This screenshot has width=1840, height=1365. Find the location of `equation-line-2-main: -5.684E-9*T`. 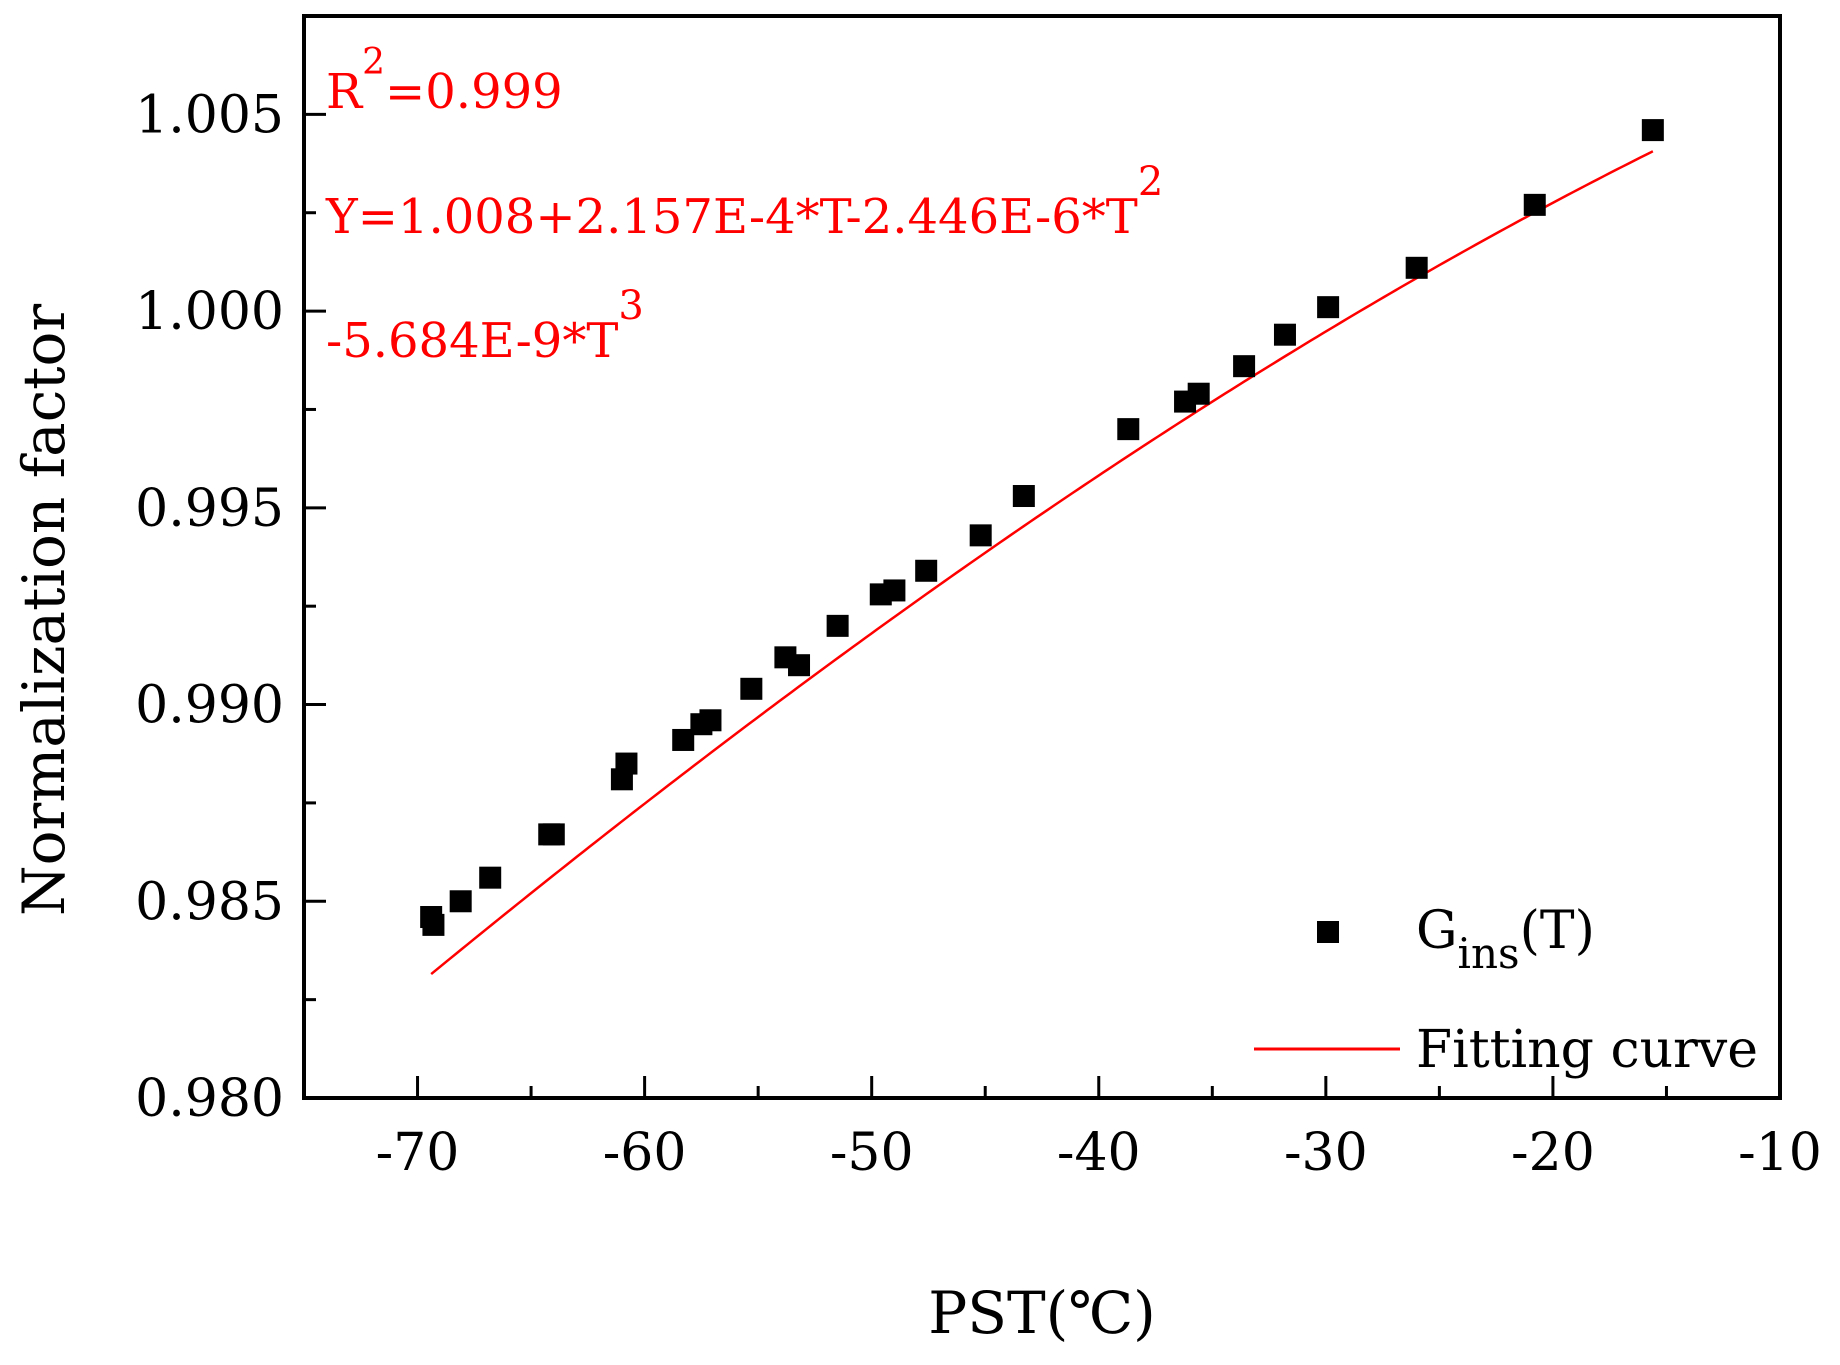

equation-line-2-main: -5.684E-9*T is located at coordinates (472, 341).